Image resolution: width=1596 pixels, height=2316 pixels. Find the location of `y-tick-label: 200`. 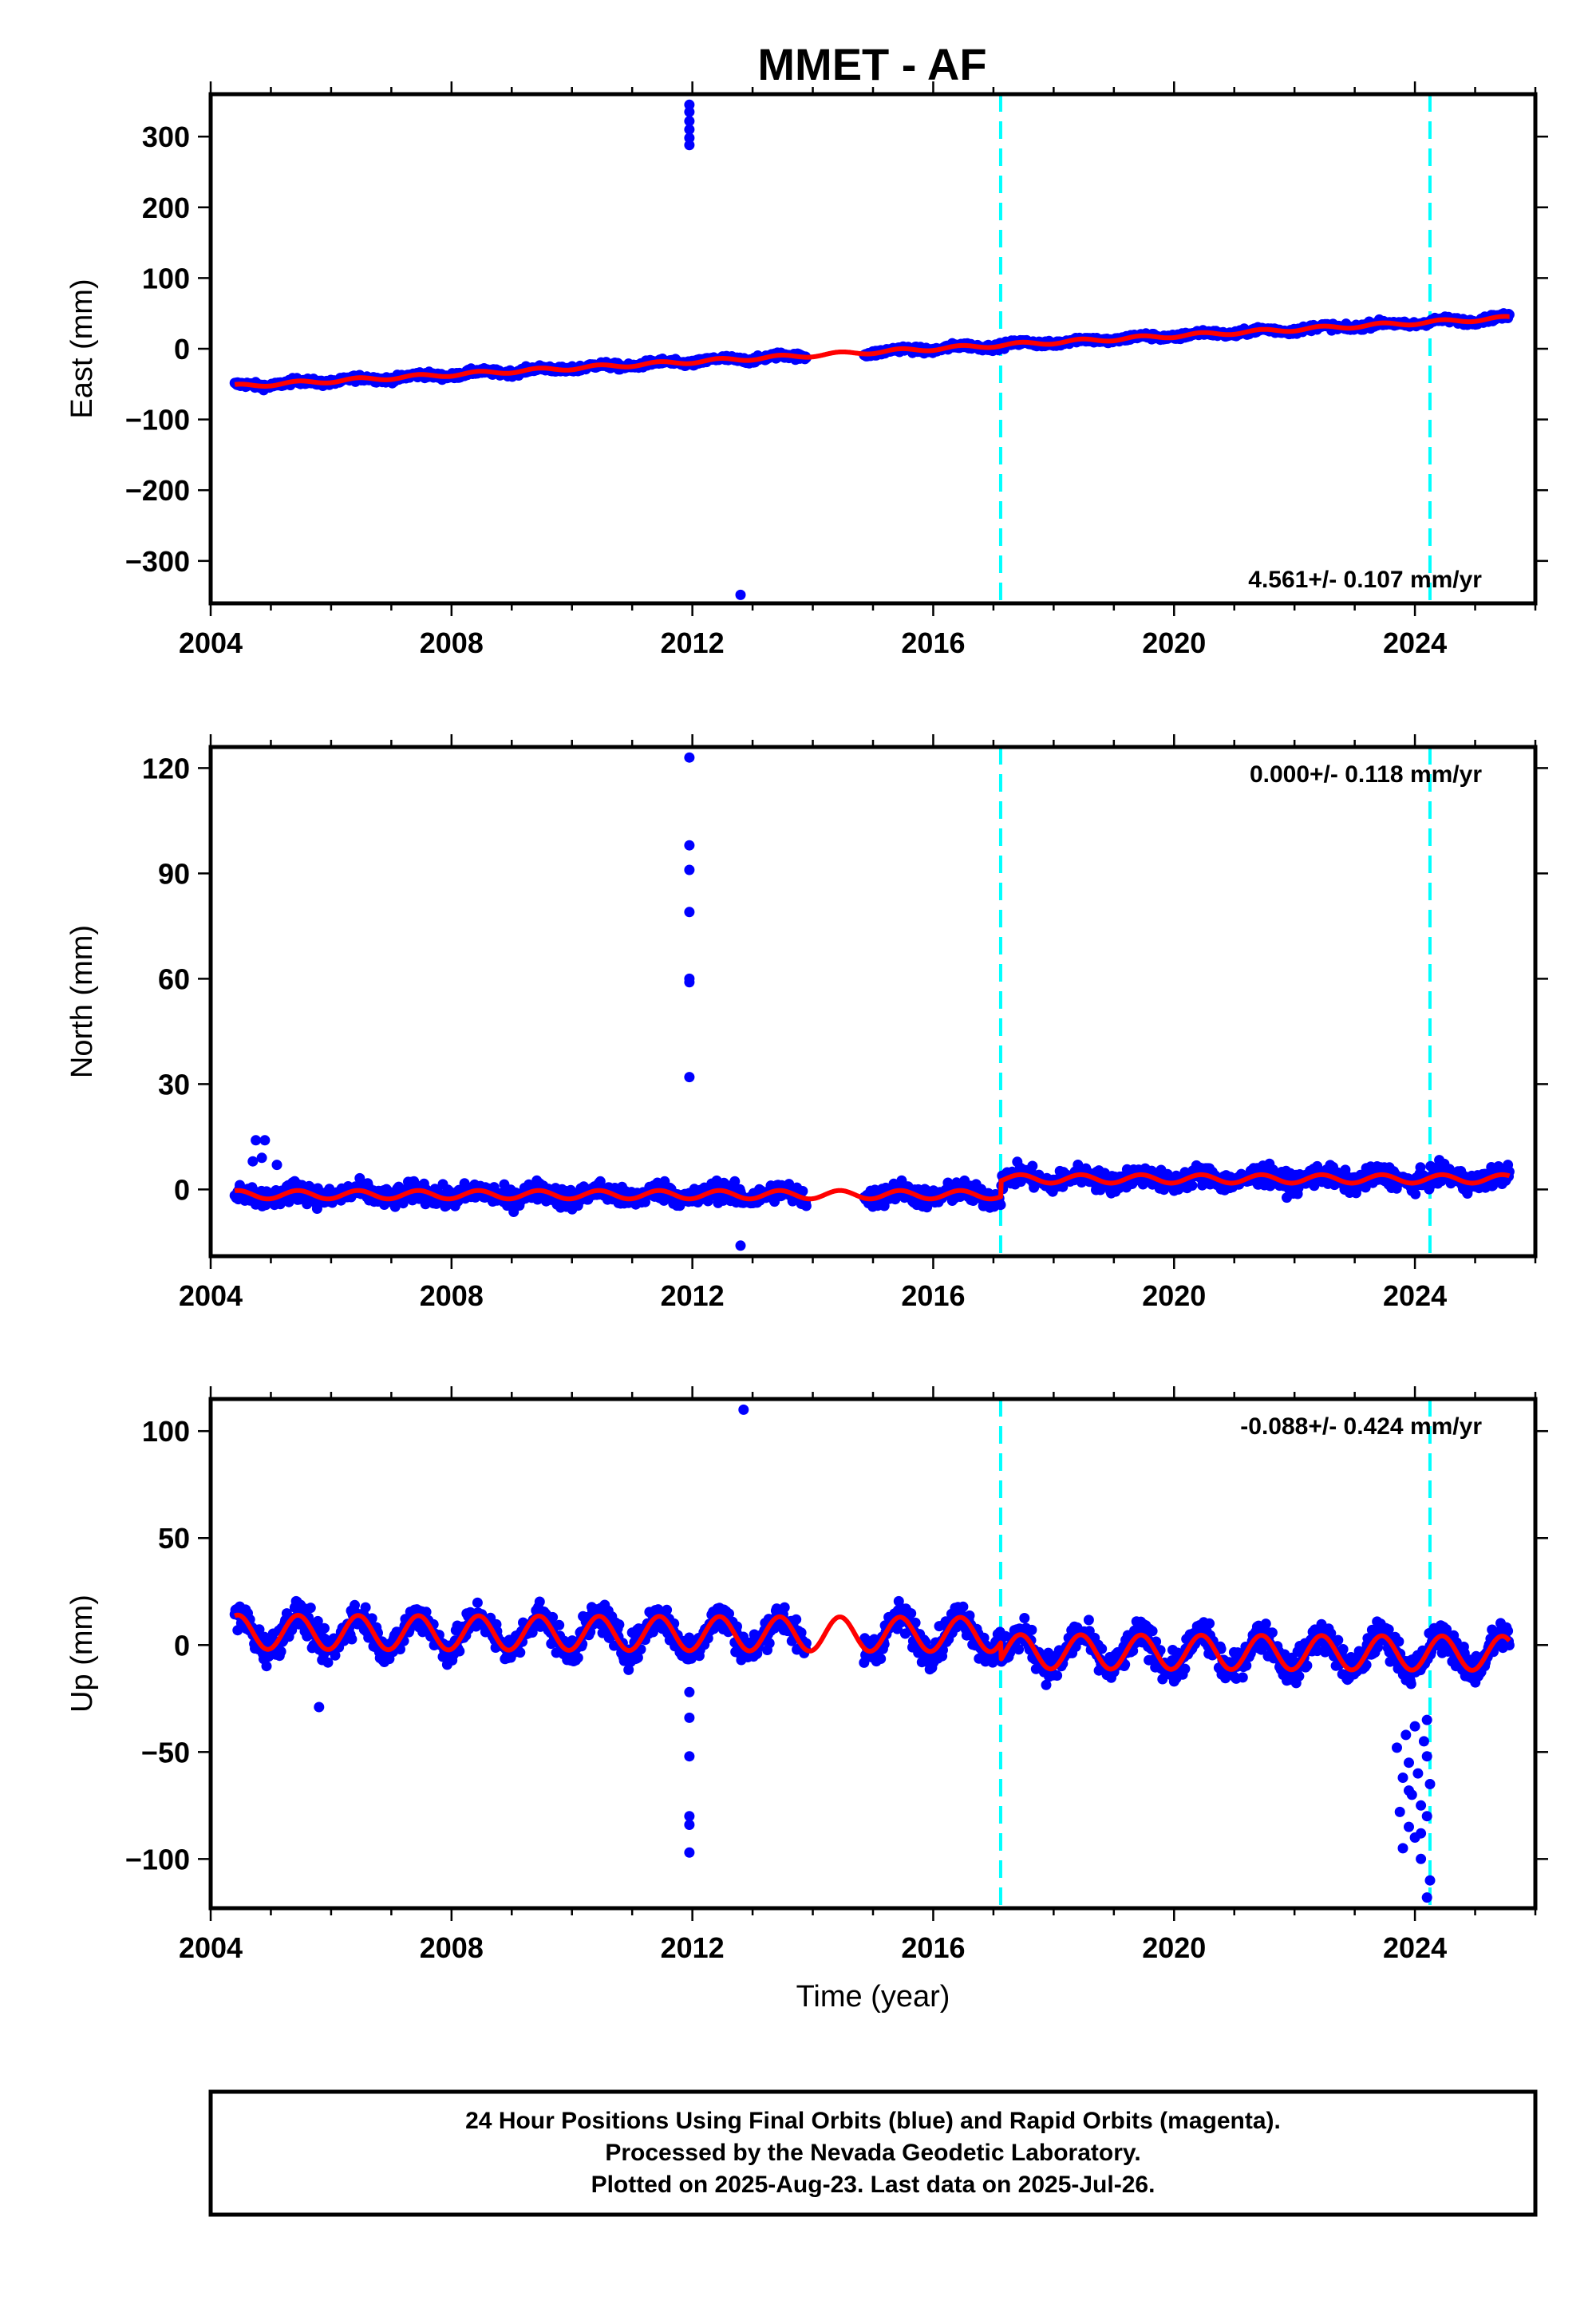

y-tick-label: 200 is located at coordinates (166, 208).